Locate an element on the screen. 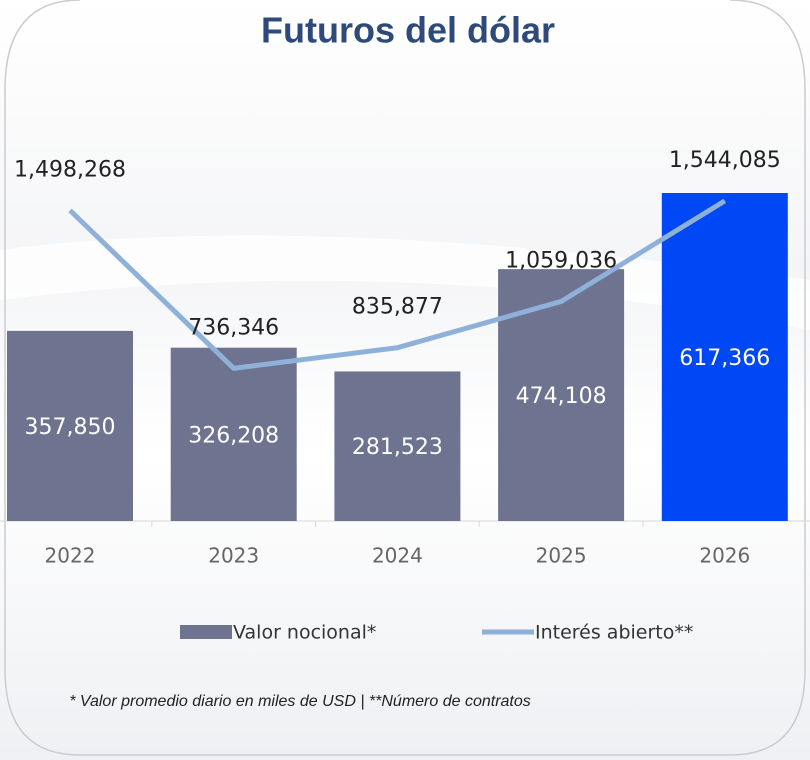 The height and width of the screenshot is (760, 810). line-value-label: 835,877 is located at coordinates (397, 307).